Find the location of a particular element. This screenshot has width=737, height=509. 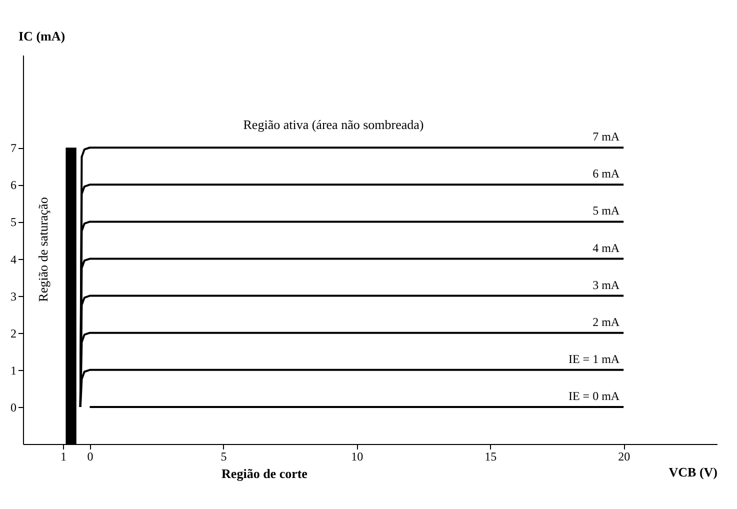

series-label: 7 mA is located at coordinates (606, 137).